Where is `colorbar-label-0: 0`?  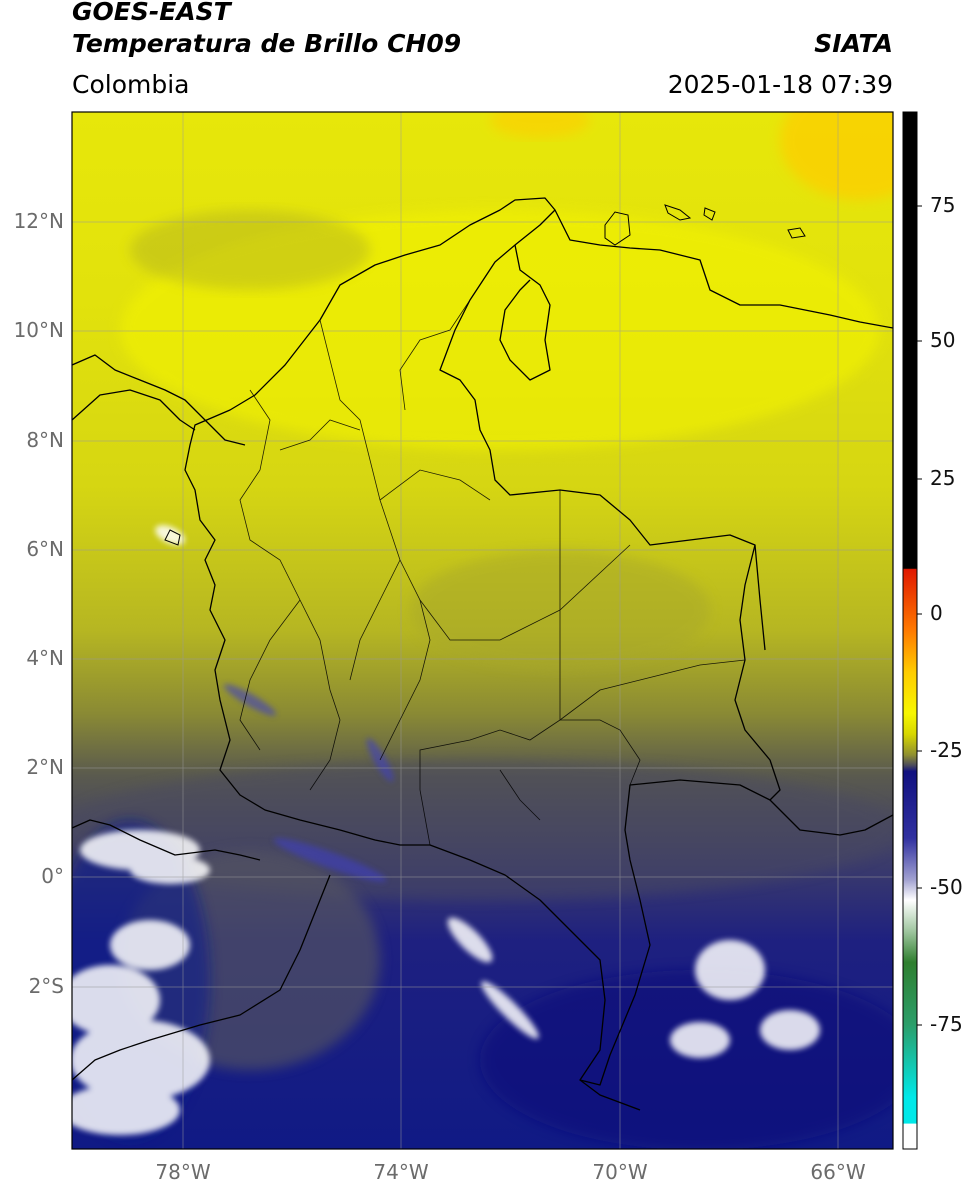 colorbar-label-0: 0 is located at coordinates (936, 613).